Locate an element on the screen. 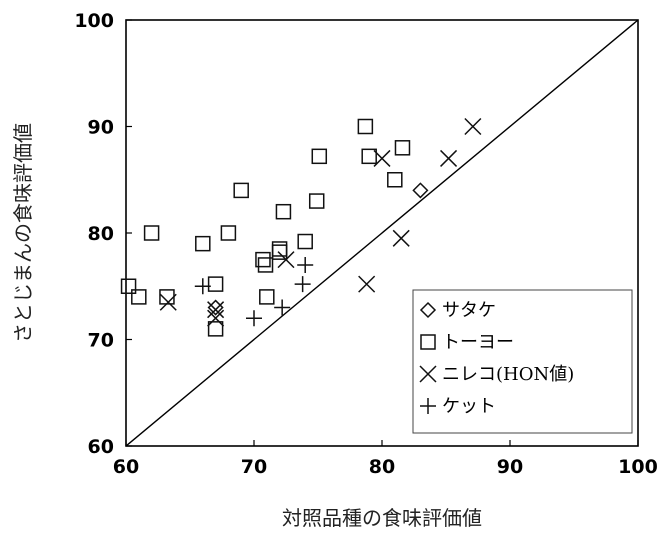 The image size is (659, 538). legend-marker-diamond is located at coordinates (428, 310).